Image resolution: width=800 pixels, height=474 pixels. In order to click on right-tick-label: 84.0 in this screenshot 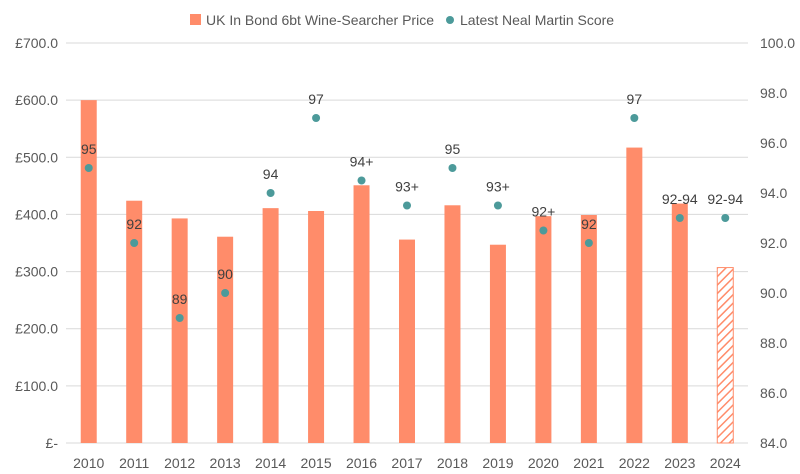, I will do `click(773, 443)`.